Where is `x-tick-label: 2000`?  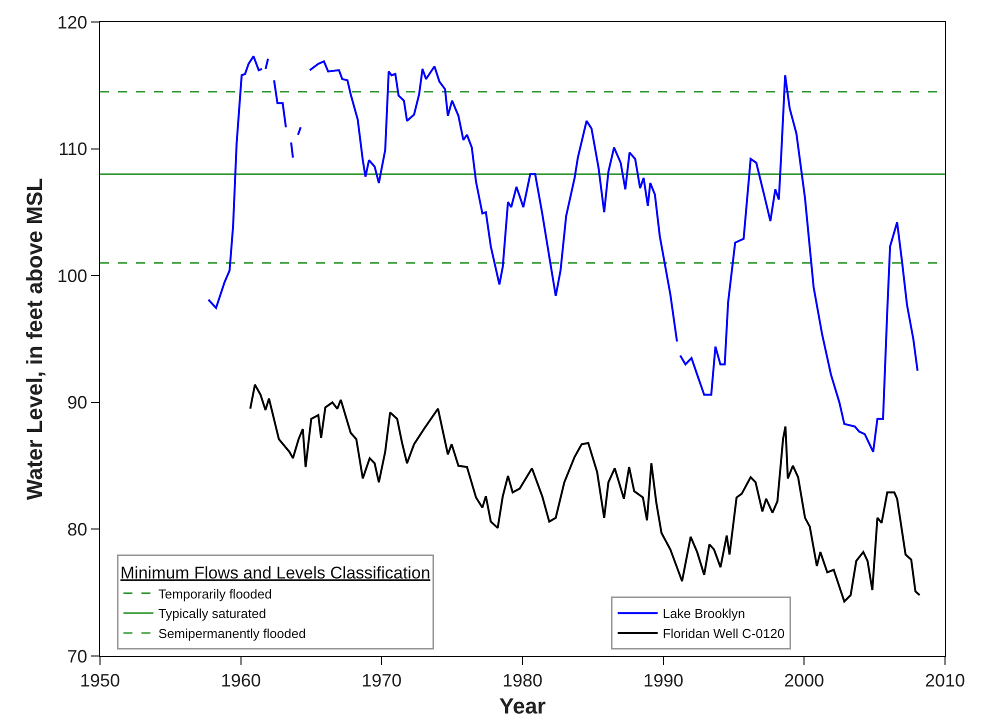
x-tick-label: 2000 is located at coordinates (804, 680).